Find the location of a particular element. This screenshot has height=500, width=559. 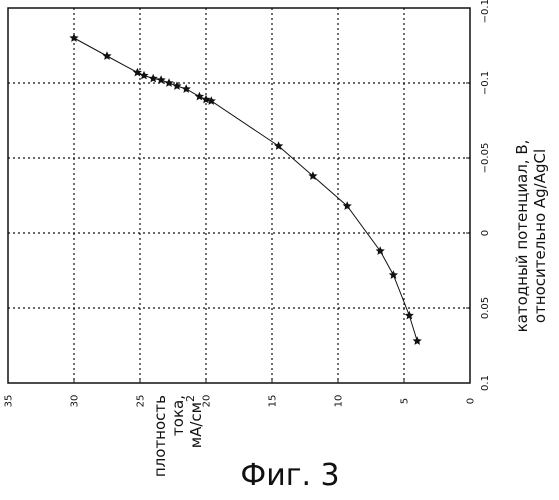

x-axis-title-line-1: плотность is located at coordinates (160, 436).